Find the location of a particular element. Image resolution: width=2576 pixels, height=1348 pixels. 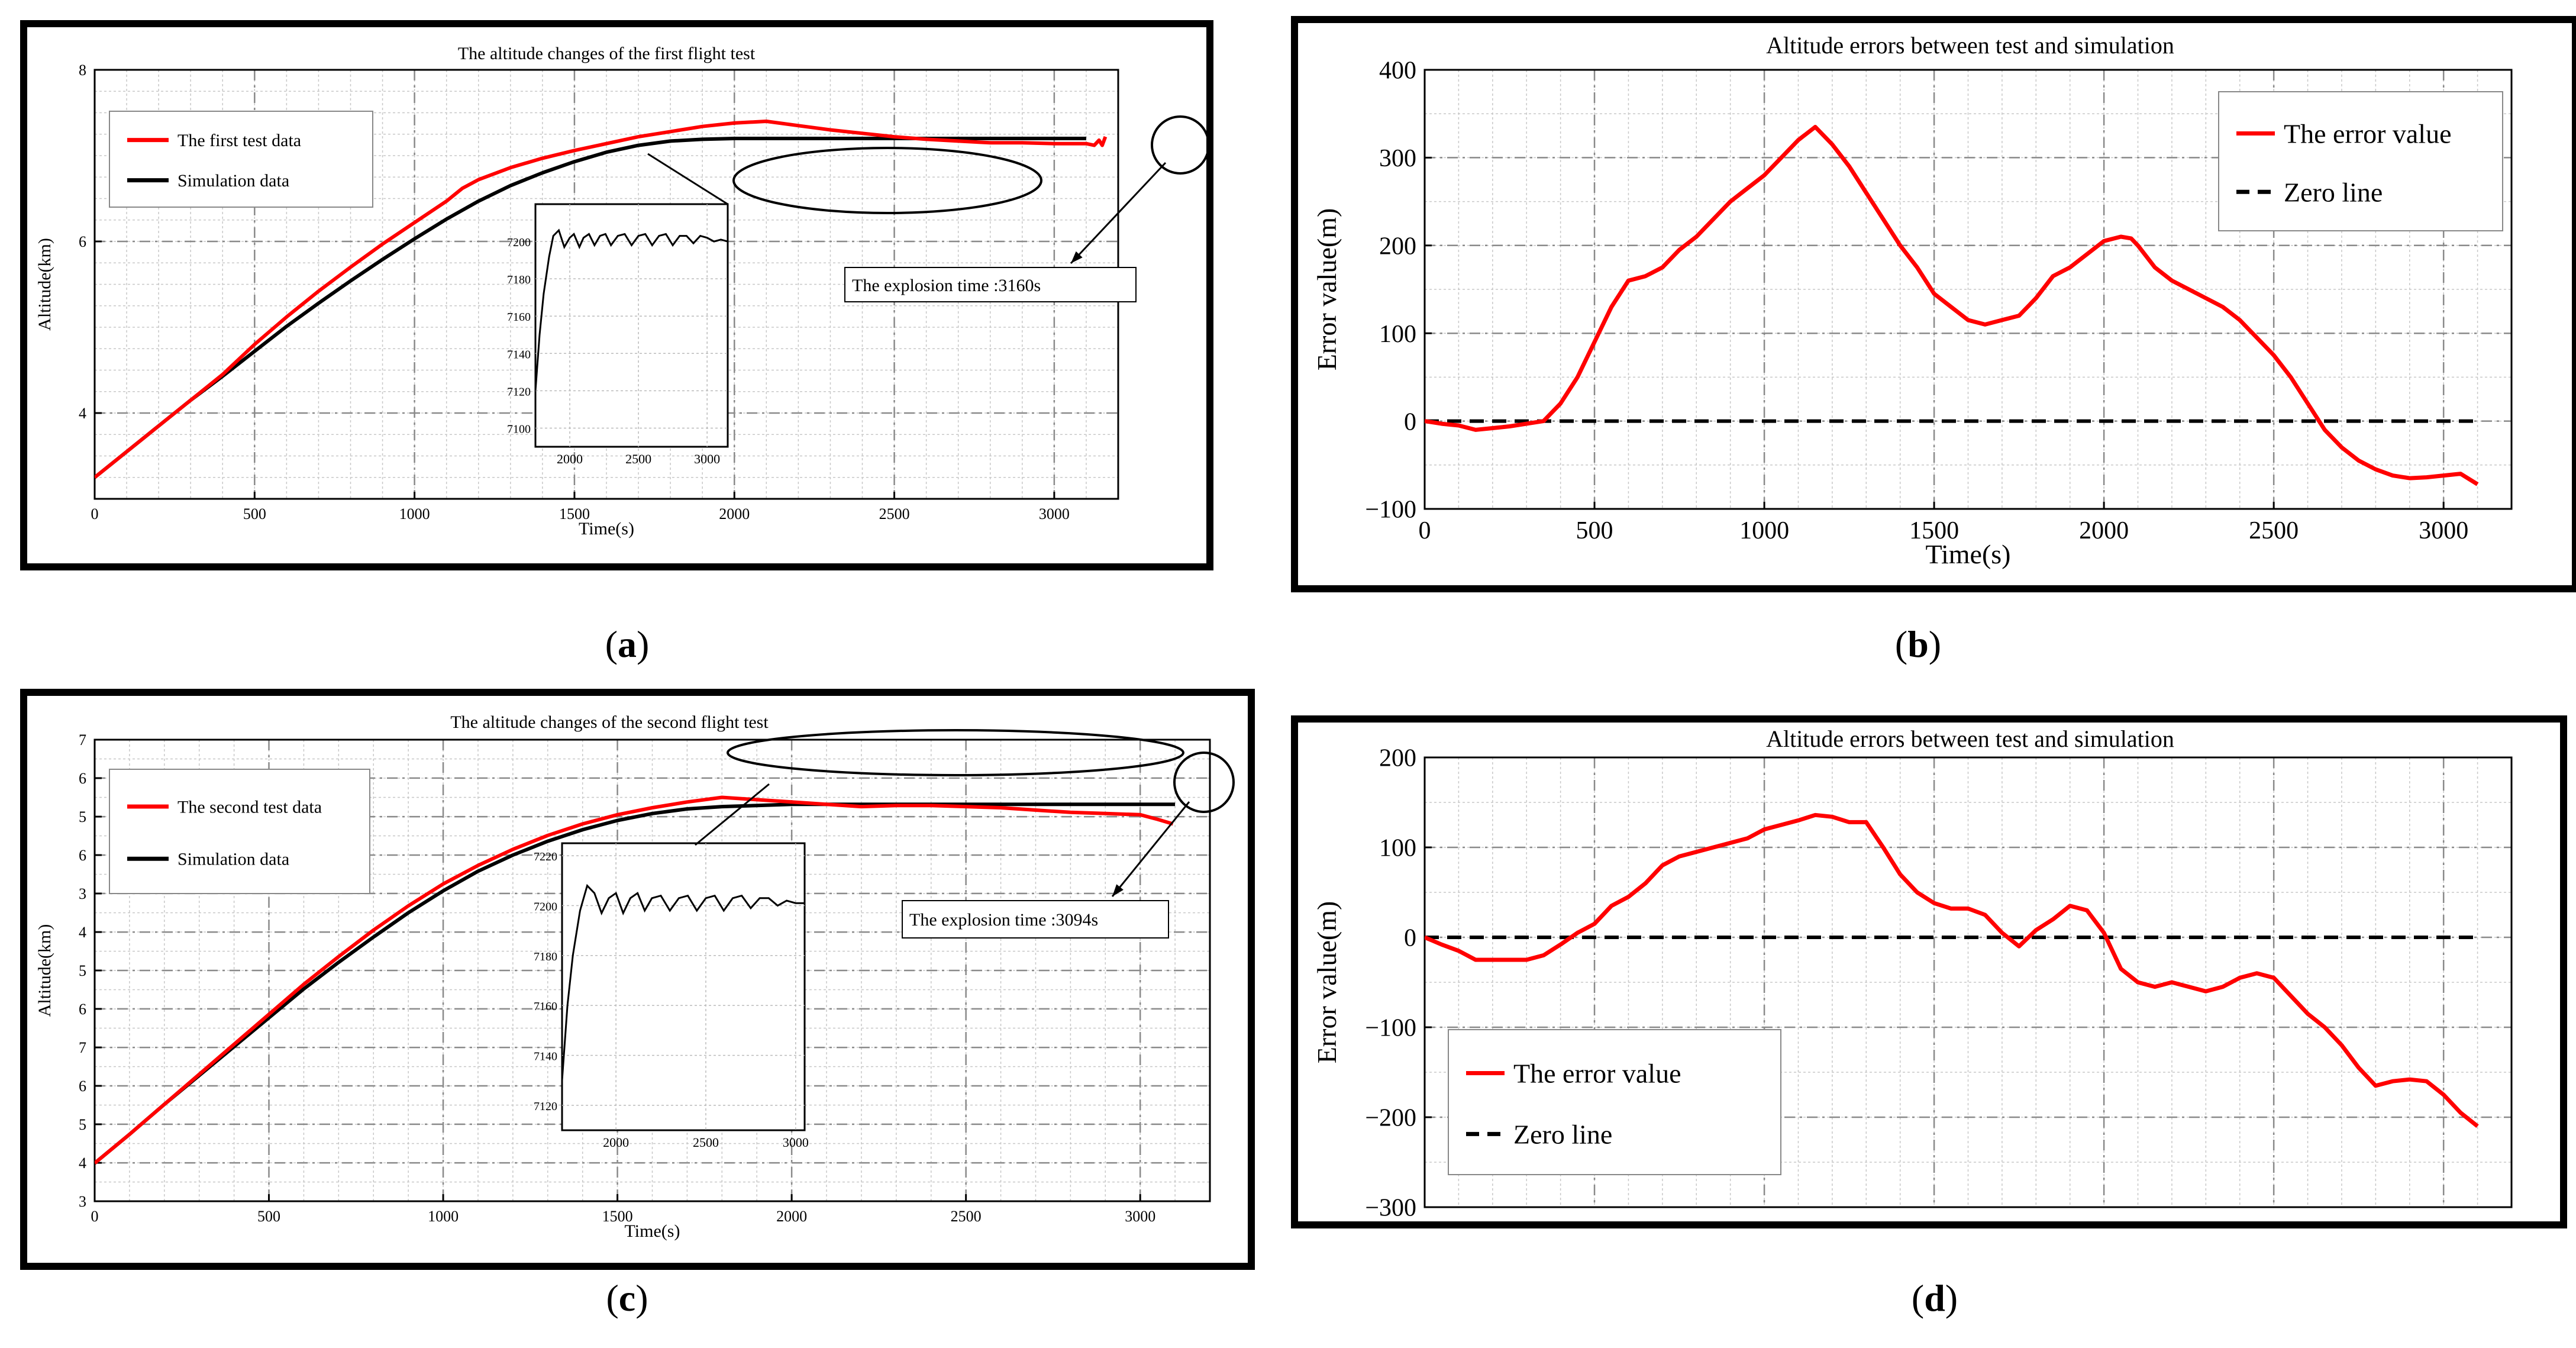

tick-labels: 0 500 1000 1500 2000 2500 3000 4 6 8 is located at coordinates (574, 292).